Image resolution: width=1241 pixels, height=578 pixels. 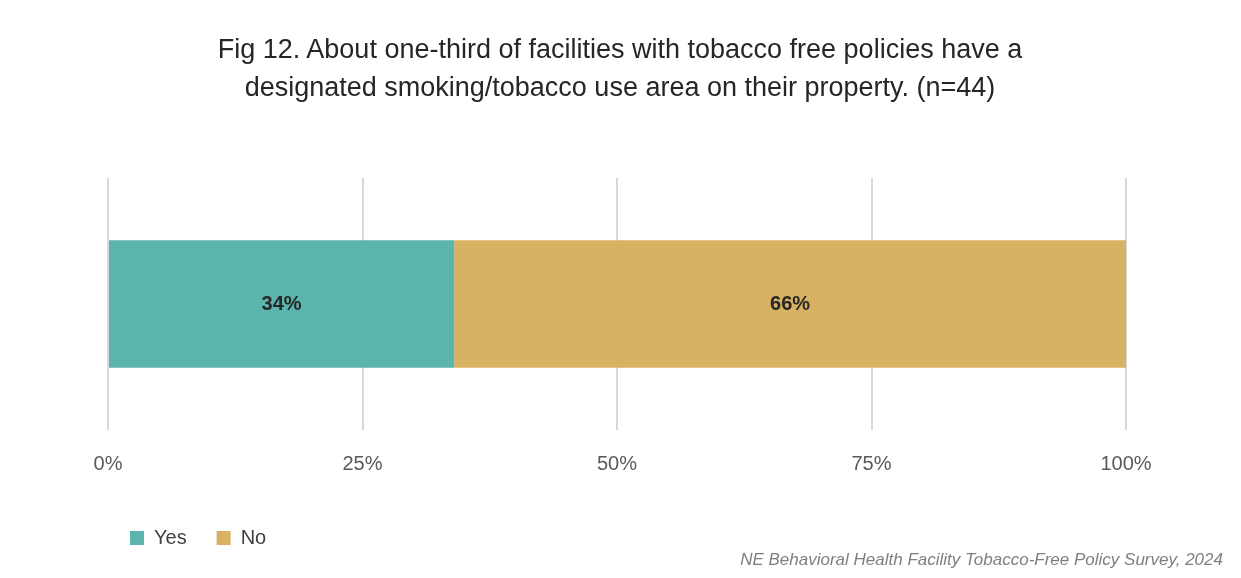 What do you see at coordinates (170, 536) in the screenshot?
I see `legend-label: Yes` at bounding box center [170, 536].